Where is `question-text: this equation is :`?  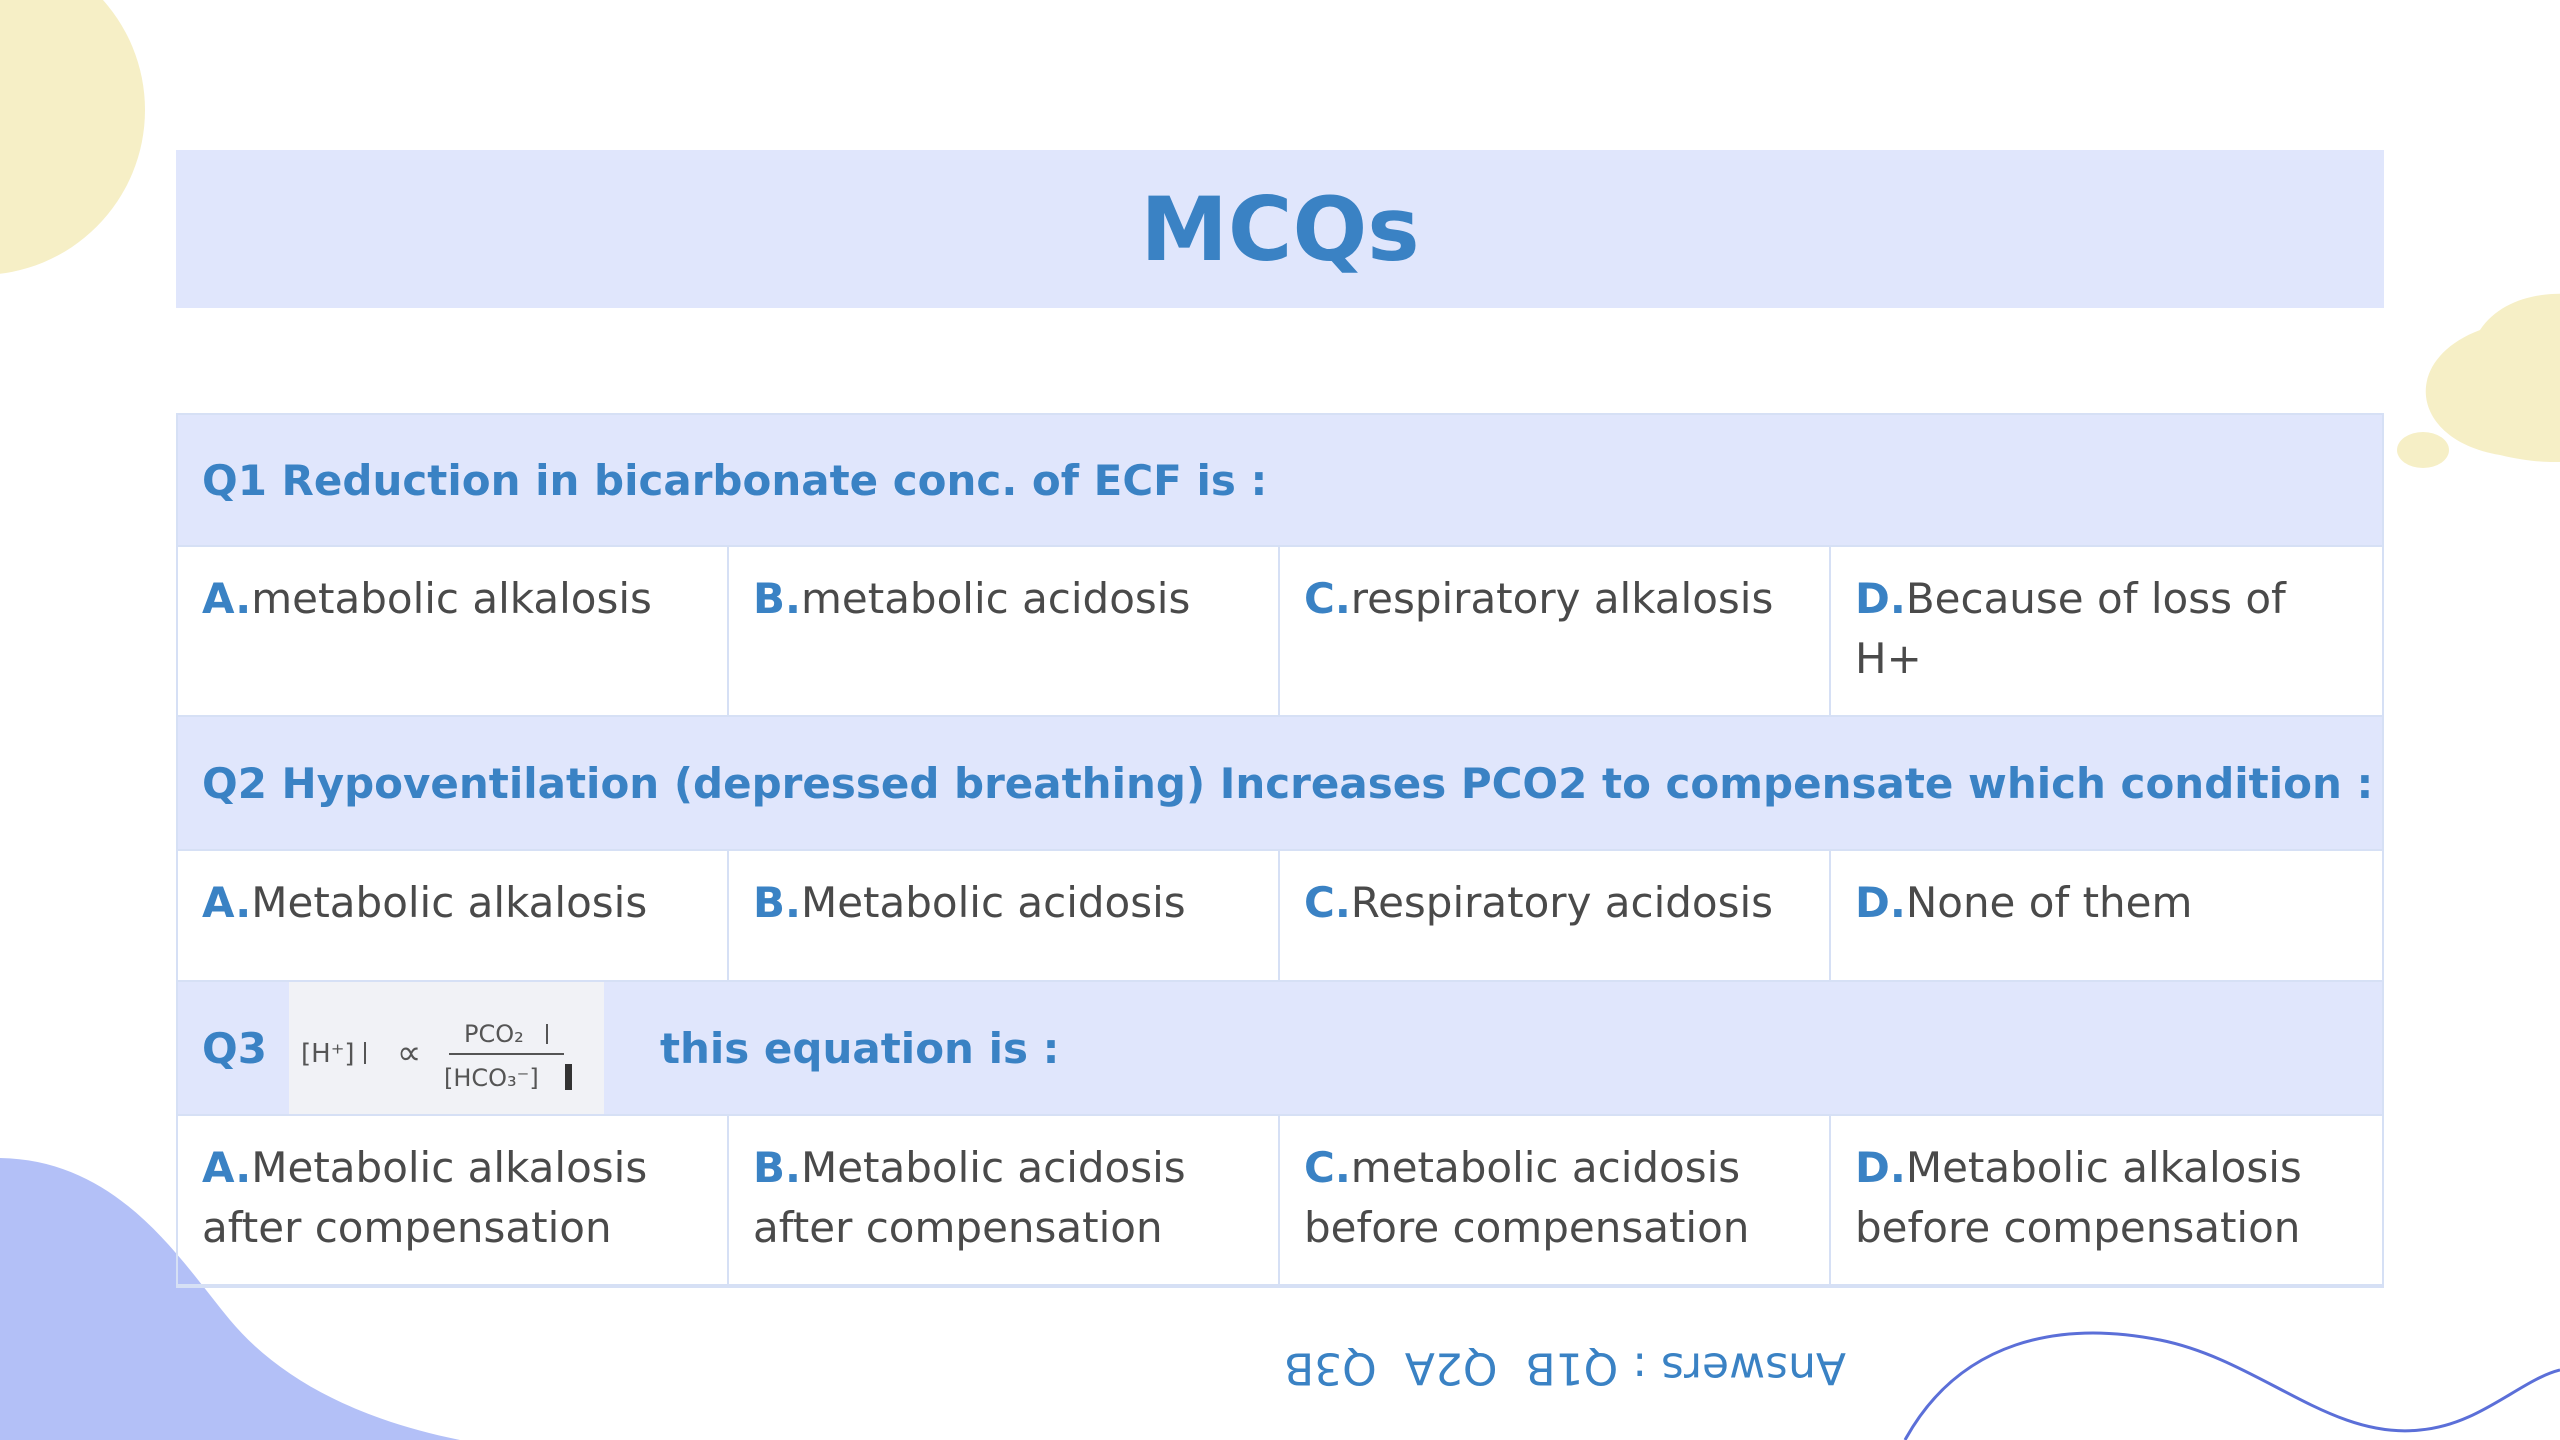 question-text: this equation is : is located at coordinates (859, 1048).